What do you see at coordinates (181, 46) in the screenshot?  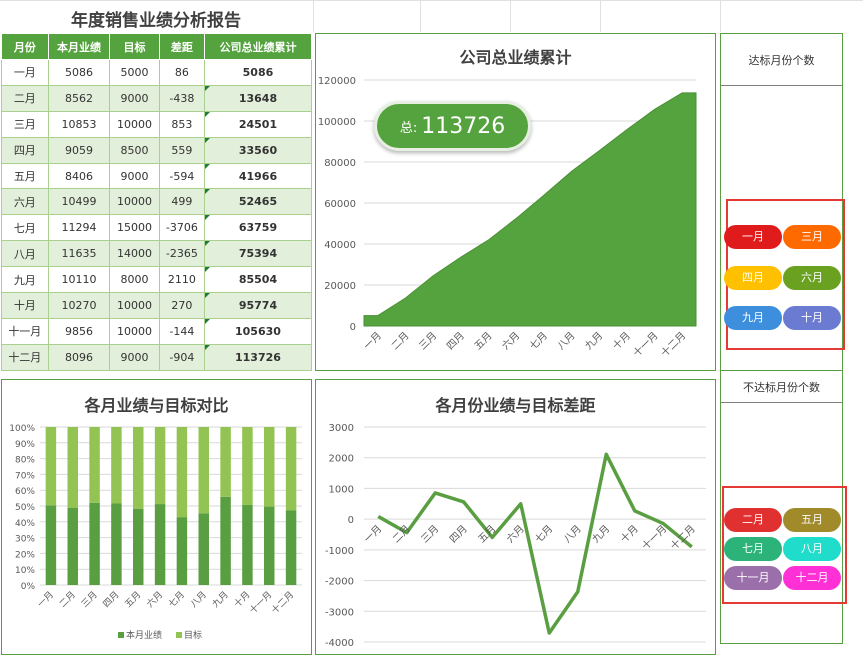 I see `table-header-cell: 差距` at bounding box center [181, 46].